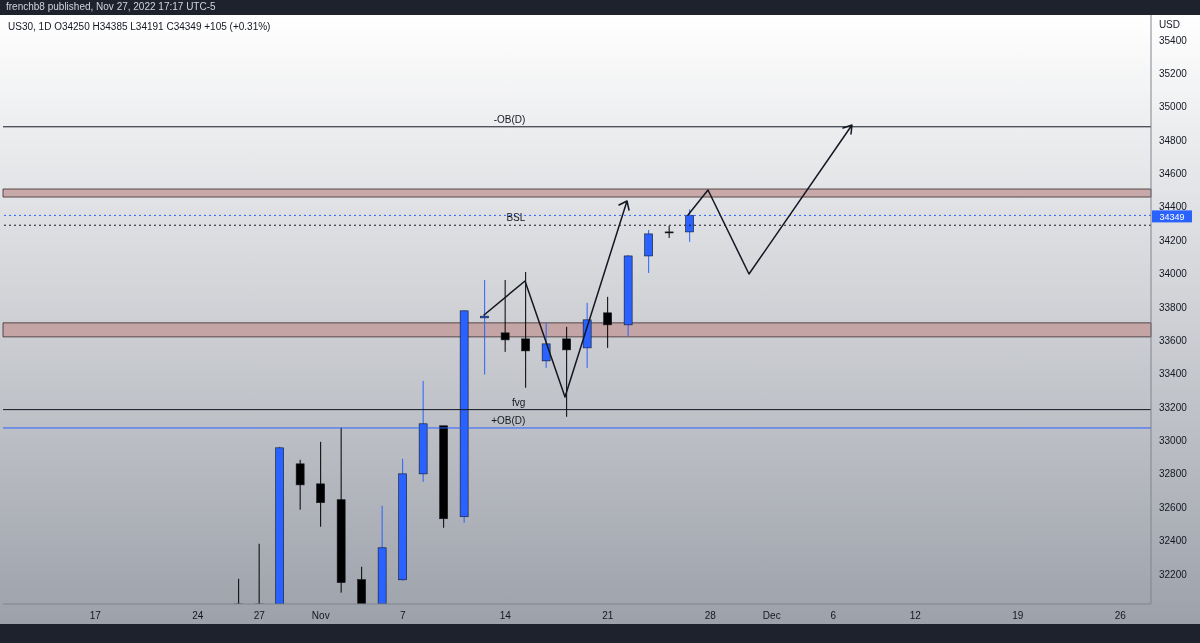  I want to click on y-tick-label: 34200, so click(1173, 240).